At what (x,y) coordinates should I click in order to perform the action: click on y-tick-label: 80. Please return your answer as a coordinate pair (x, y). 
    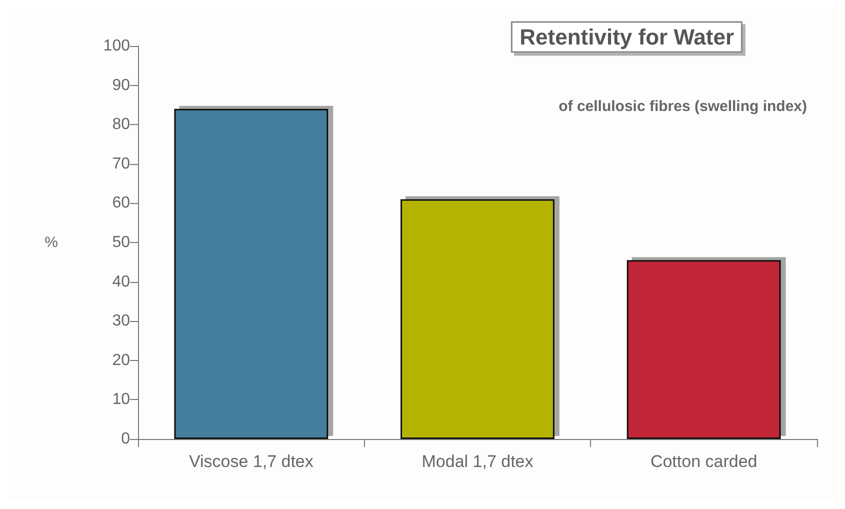
    Looking at the image, I should click on (121, 125).